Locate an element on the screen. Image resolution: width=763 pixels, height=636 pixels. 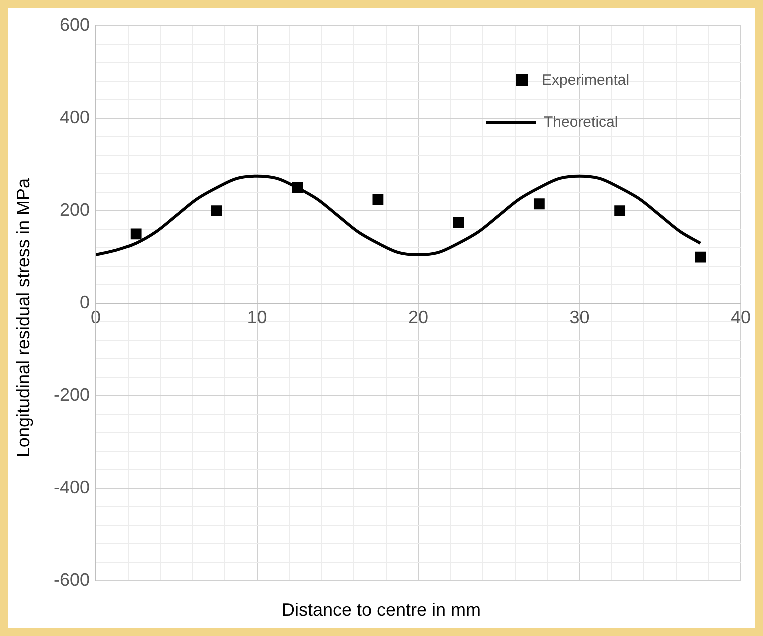
y-tick-label: 0 is located at coordinates (85, 302).